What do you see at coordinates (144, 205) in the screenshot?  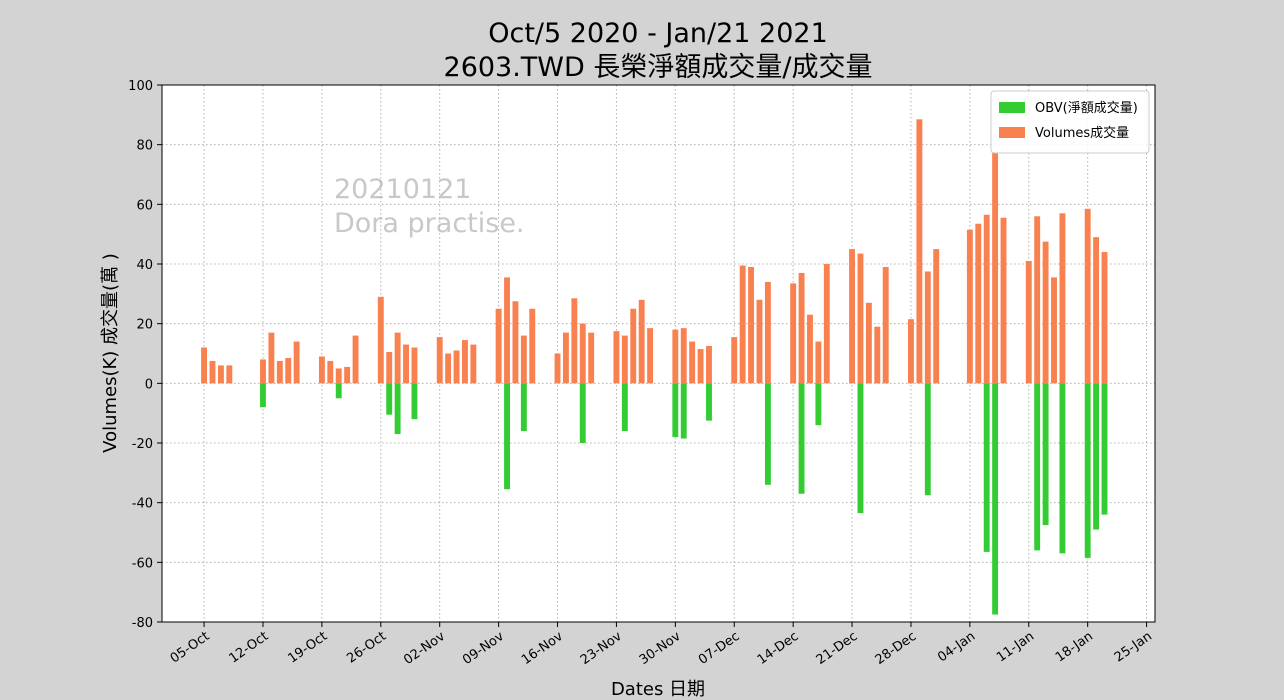 I see `y-tick-label: 60` at bounding box center [144, 205].